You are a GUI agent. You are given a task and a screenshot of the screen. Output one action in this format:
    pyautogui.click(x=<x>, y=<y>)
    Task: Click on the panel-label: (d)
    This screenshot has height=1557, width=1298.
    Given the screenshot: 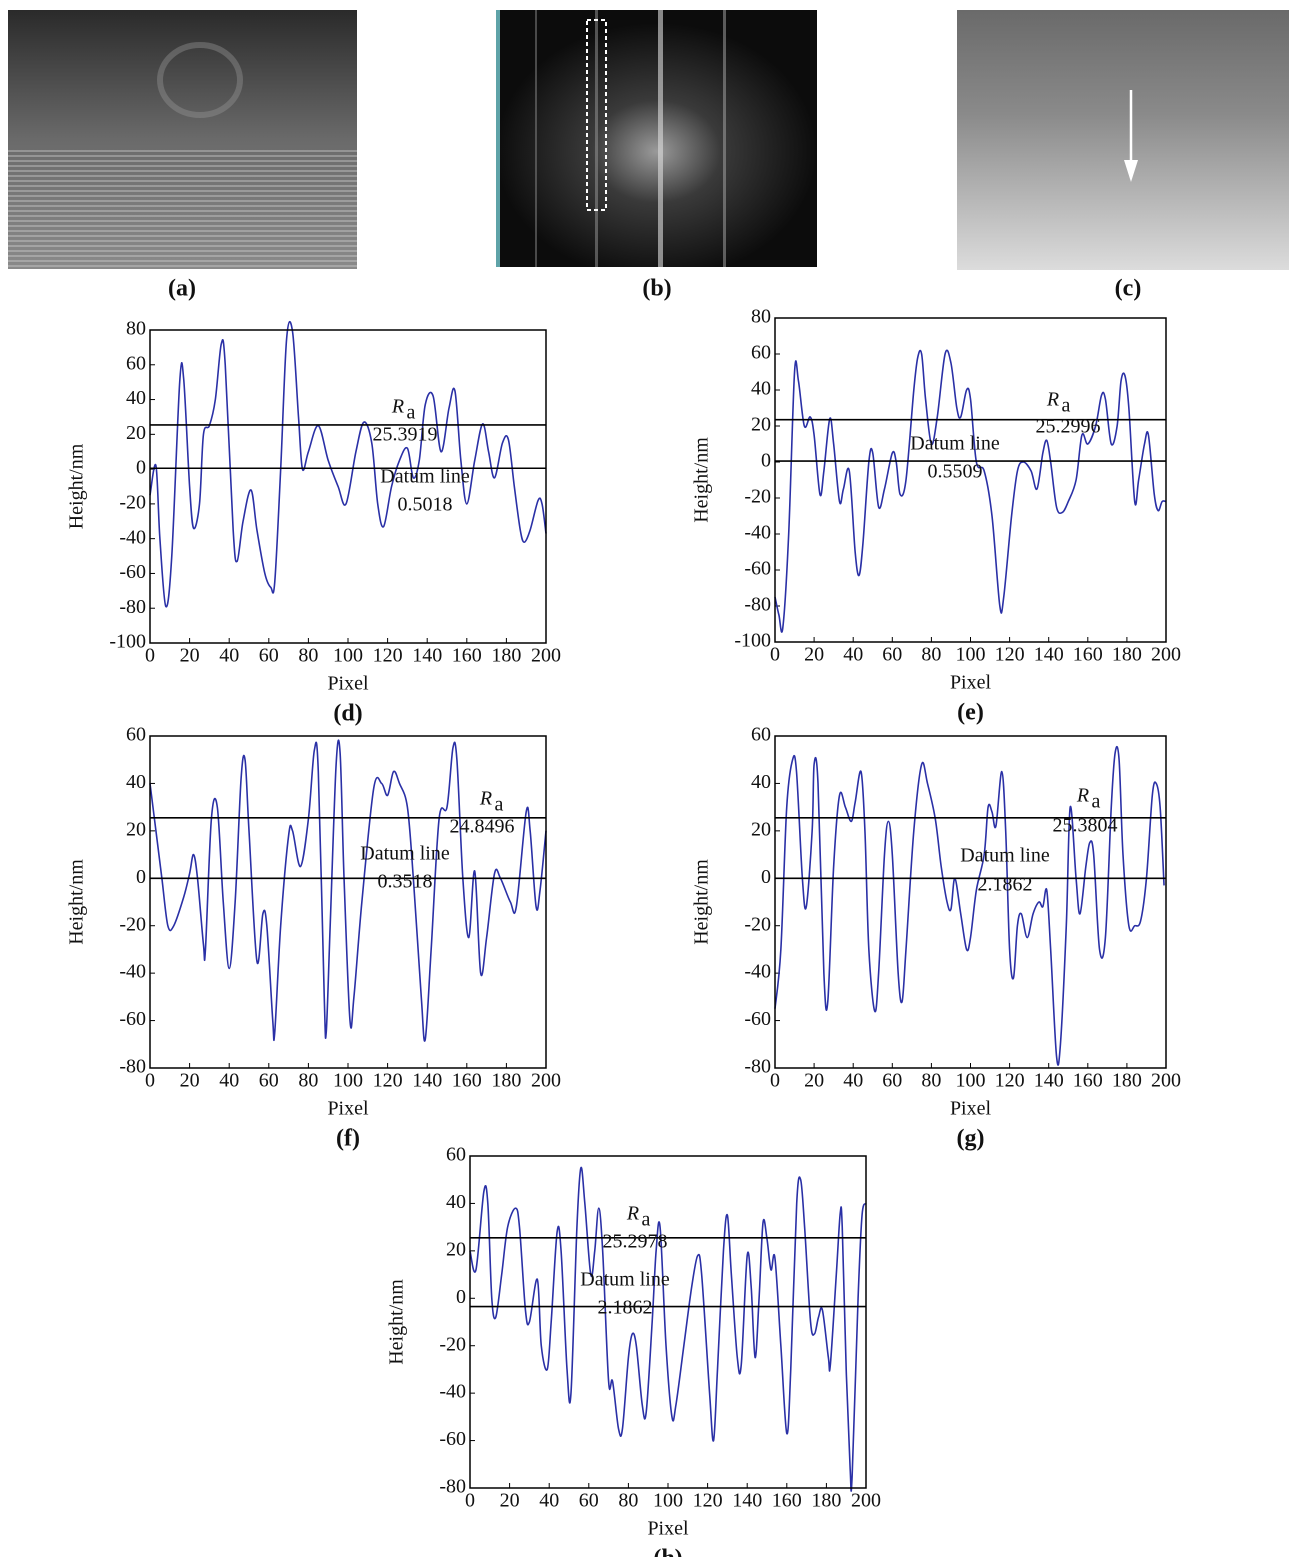 What is the action you would take?
    pyautogui.click(x=347, y=714)
    